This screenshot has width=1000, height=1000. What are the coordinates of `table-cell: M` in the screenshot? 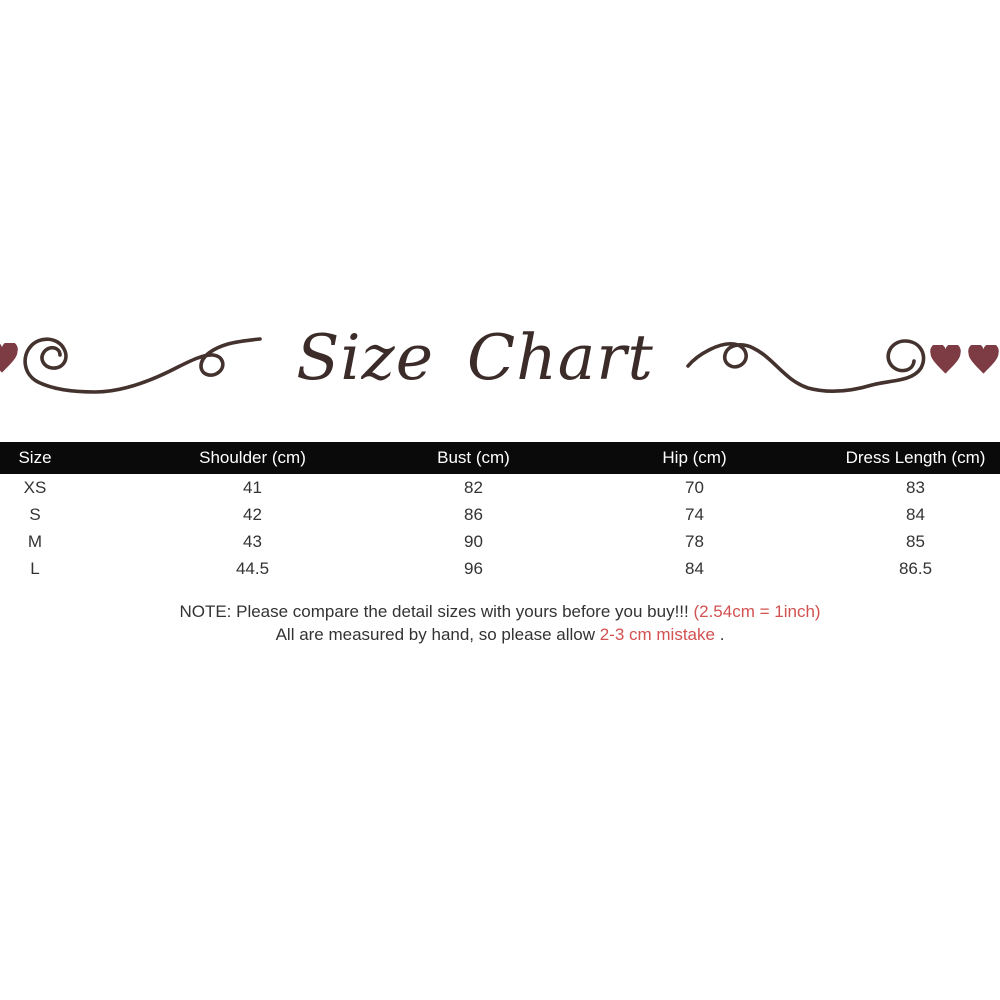 It's located at (35, 541).